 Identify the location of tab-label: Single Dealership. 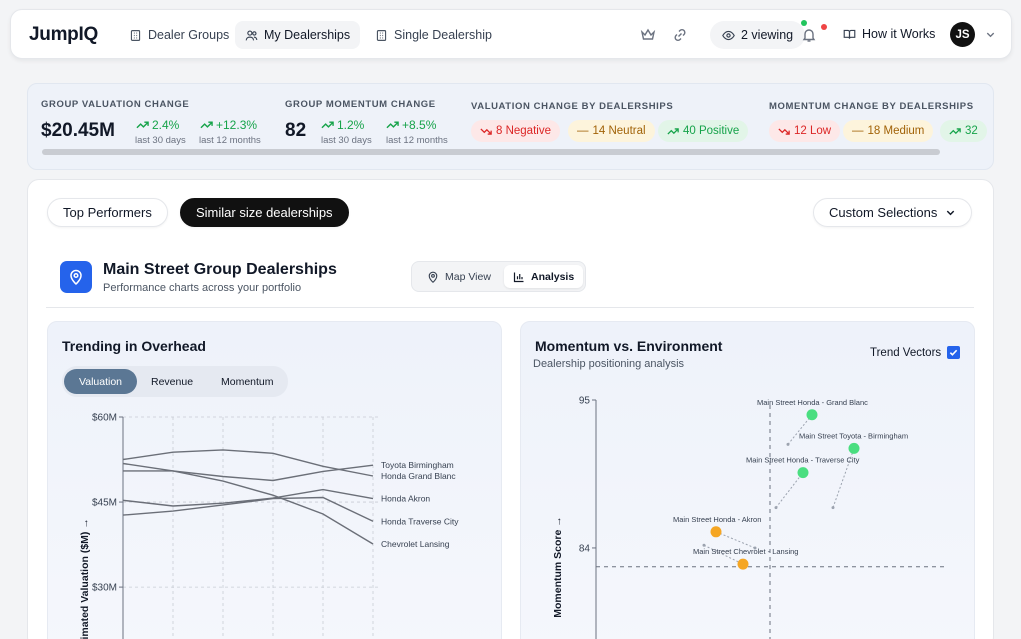
(443, 35).